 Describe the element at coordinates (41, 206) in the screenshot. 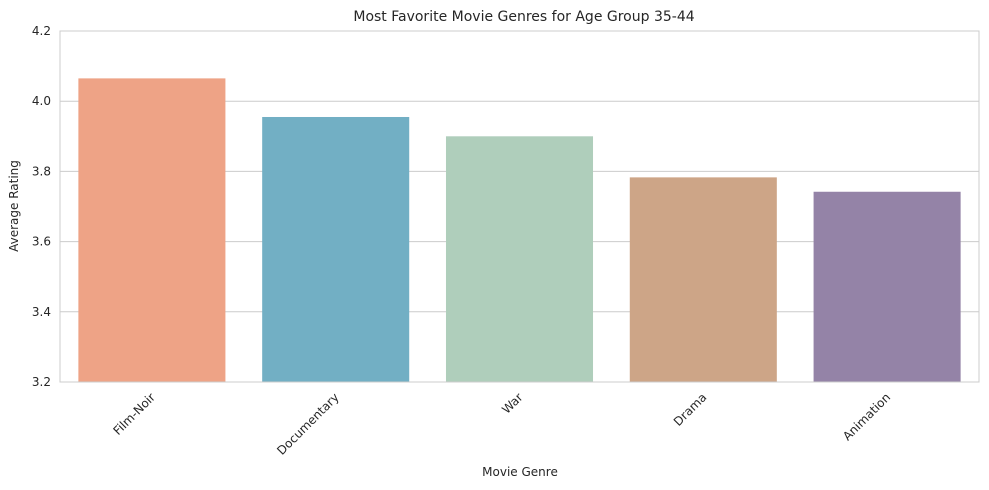

I see `y-tick-labels: 3.2 3.4 3.6 3.8 4.0 4.2` at that location.